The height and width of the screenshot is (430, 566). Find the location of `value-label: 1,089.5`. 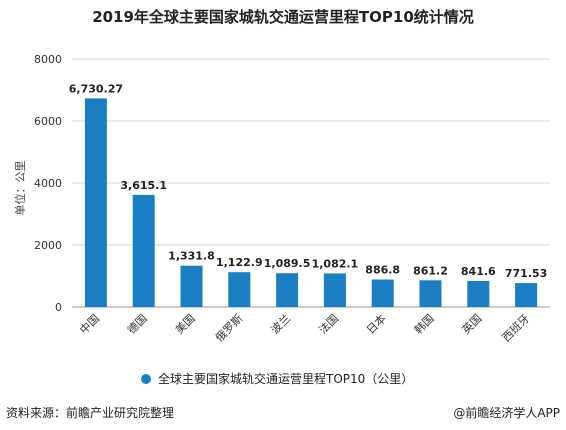

value-label: 1,089.5 is located at coordinates (287, 263).